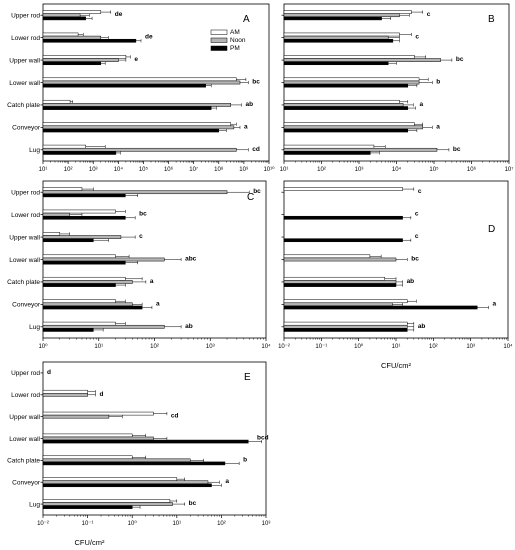  Describe the element at coordinates (321, 347) in the screenshot. I see `x-tick-label: 10⁻¹` at that location.